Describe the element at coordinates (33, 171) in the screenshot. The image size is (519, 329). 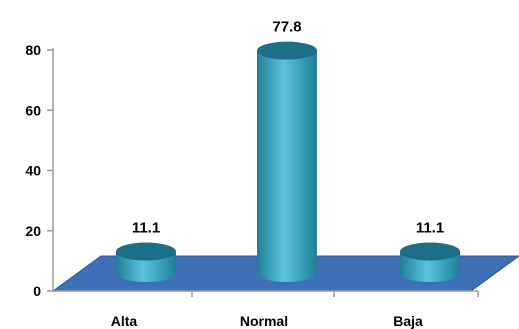
I see `y-tick-label: 40` at that location.